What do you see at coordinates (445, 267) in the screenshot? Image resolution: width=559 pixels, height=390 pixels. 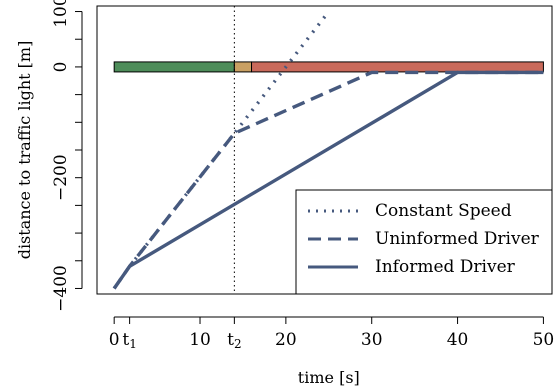 I see `legend-label: Informed Driver` at bounding box center [445, 267].